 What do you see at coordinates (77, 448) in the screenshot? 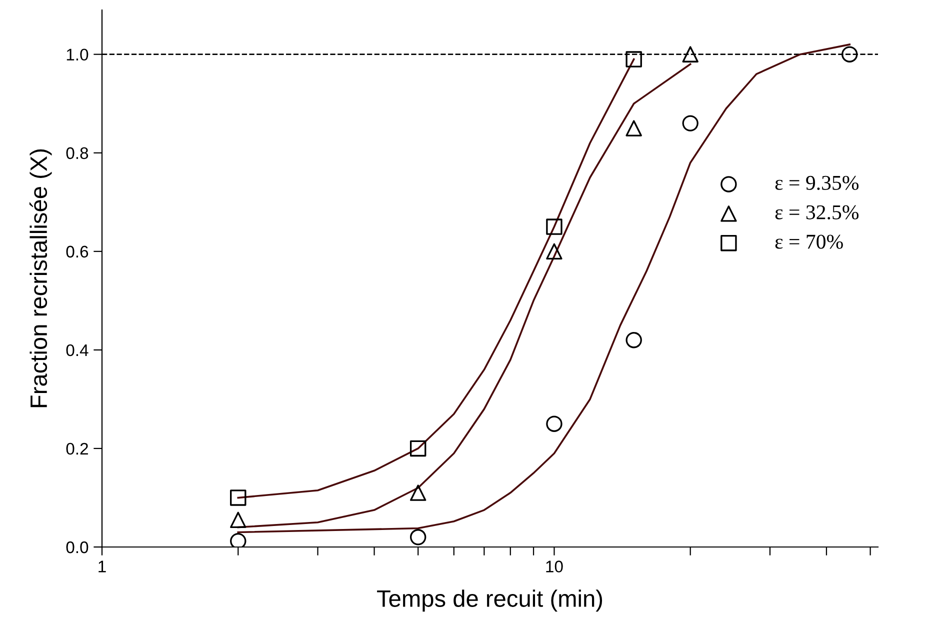
I see `y-tick-label: 0.2` at bounding box center [77, 448].